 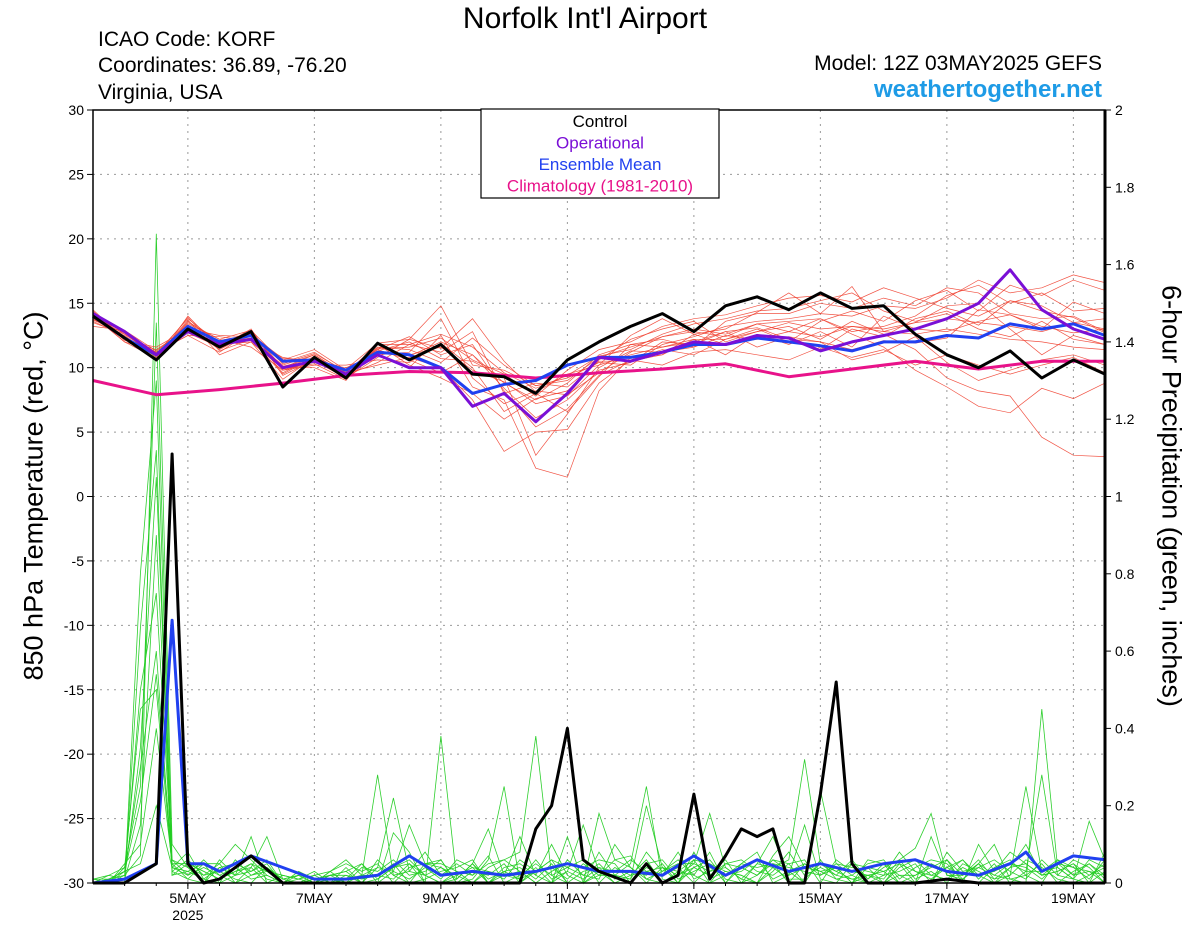 I want to click on y-tick-label: 0, so click(x=80, y=497).